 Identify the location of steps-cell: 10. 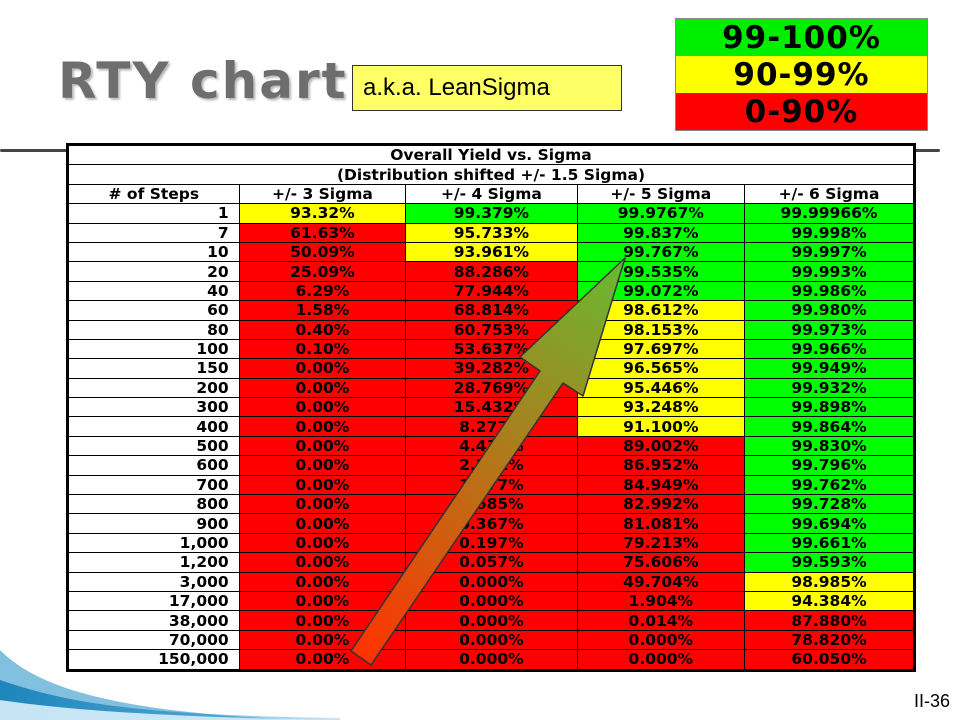
(154, 252).